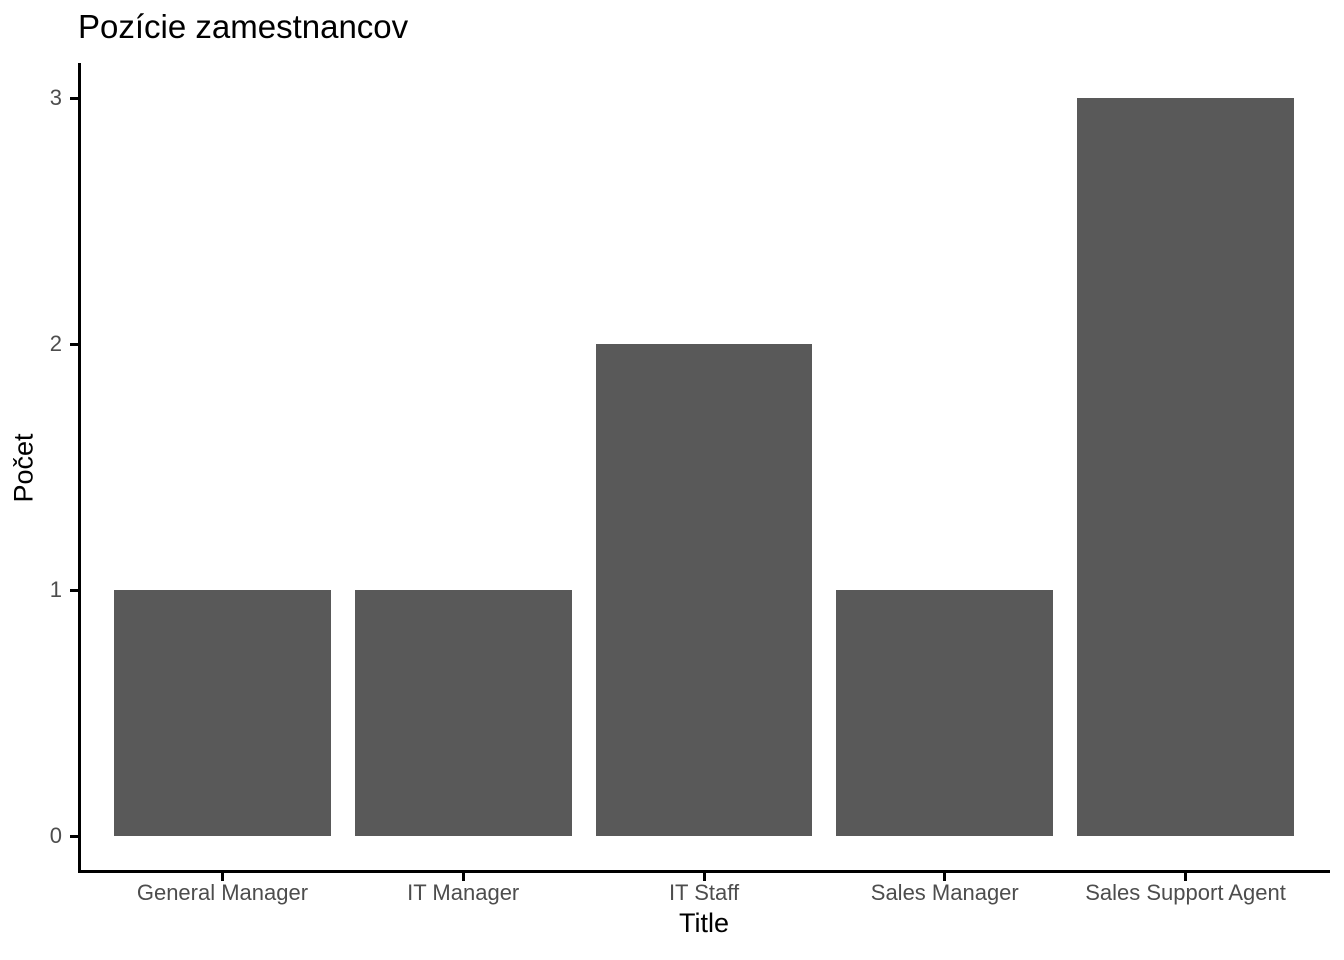 This screenshot has height=960, width=1344. I want to click on chart-title: Pozície zamestnancov, so click(243, 26).